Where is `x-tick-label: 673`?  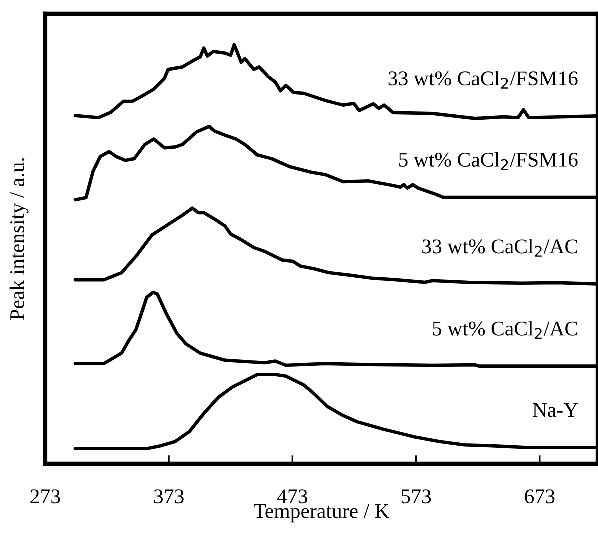
x-tick-label: 673 is located at coordinates (540, 497).